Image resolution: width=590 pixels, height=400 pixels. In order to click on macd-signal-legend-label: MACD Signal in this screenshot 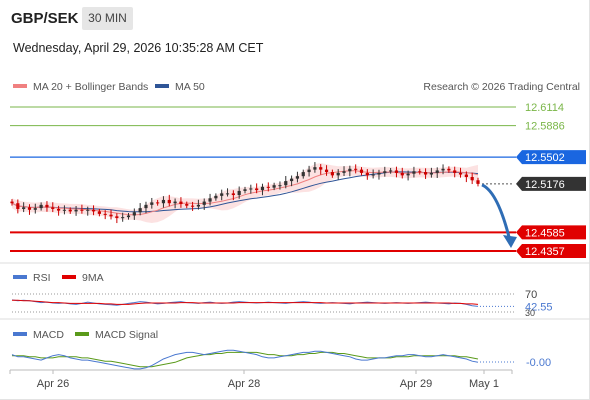, I will do `click(126, 335)`.